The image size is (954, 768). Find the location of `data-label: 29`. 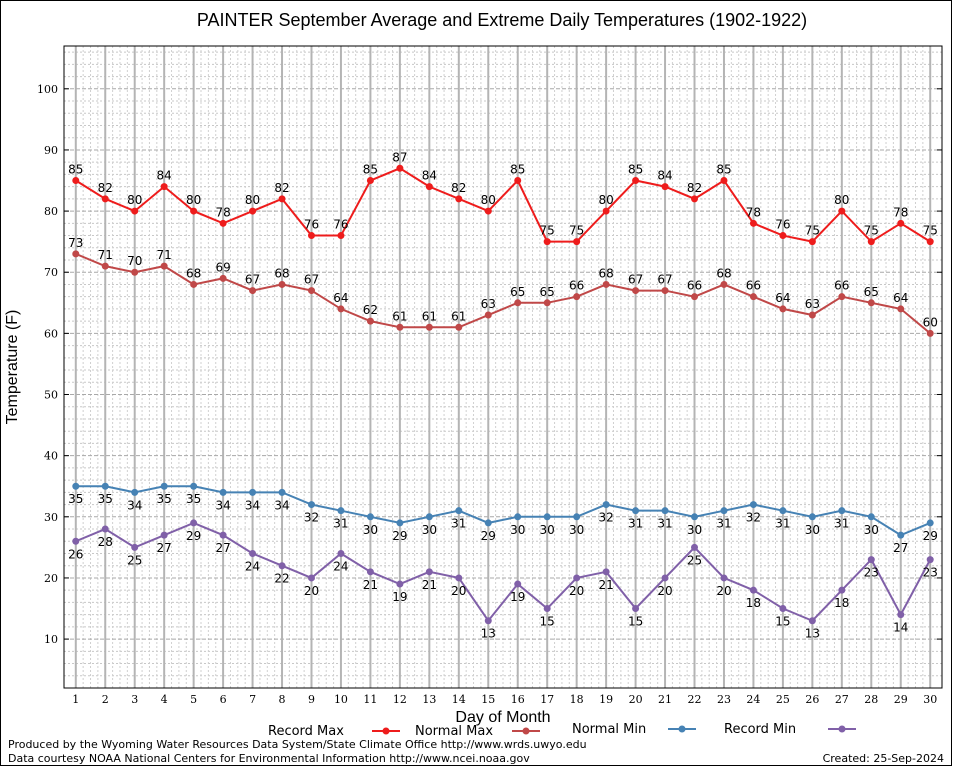

data-label: 29 is located at coordinates (399, 536).